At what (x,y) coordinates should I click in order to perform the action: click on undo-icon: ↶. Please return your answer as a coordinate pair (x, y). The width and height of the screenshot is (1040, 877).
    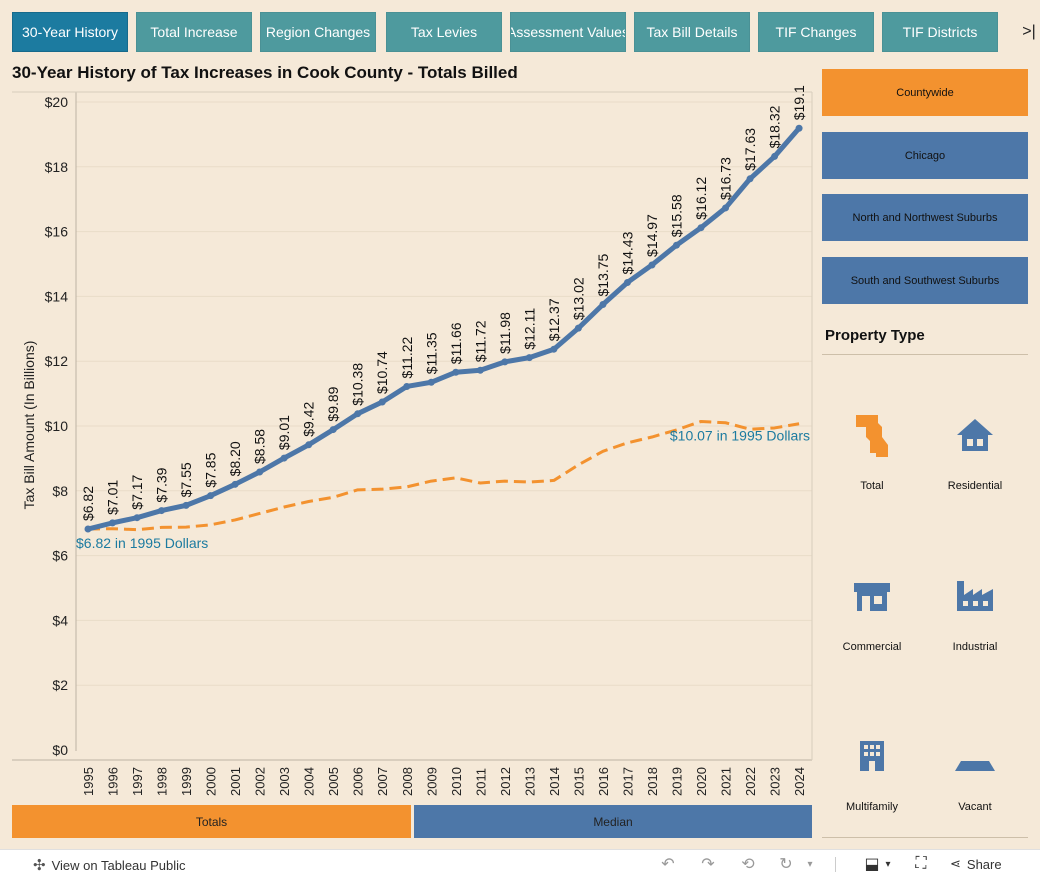
    Looking at the image, I should click on (668, 864).